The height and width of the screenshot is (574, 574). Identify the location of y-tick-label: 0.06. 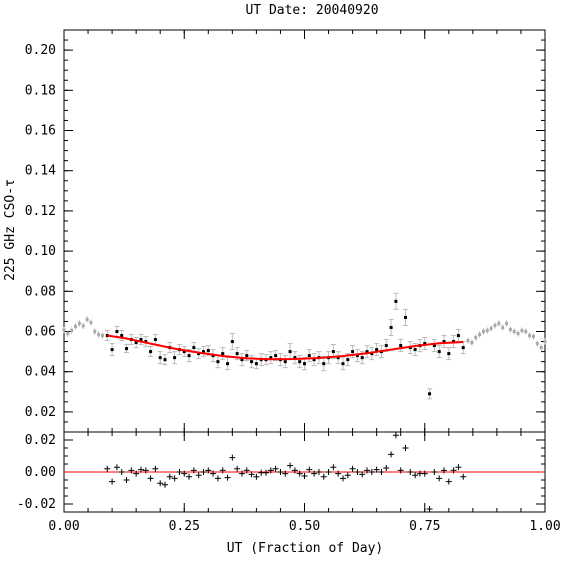
(40, 332).